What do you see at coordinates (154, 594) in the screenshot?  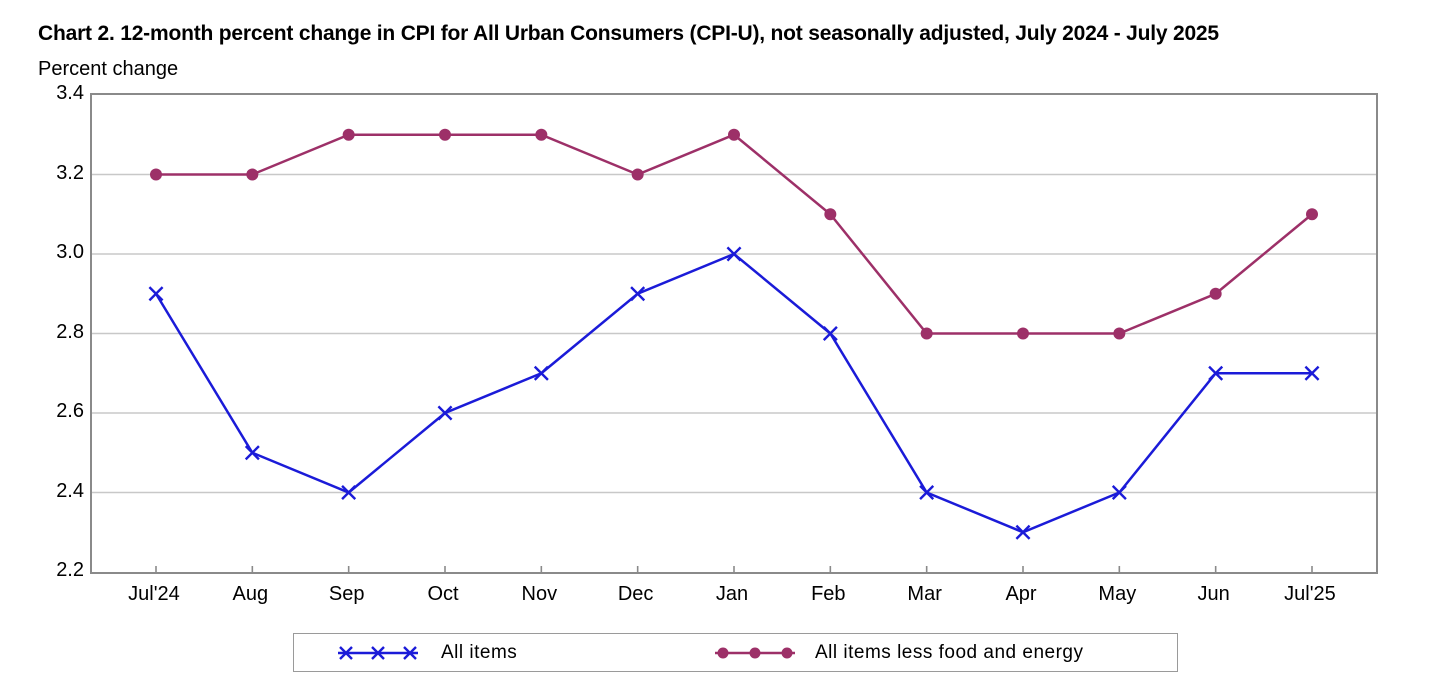 I see `x-tick-label: Jul'24` at bounding box center [154, 594].